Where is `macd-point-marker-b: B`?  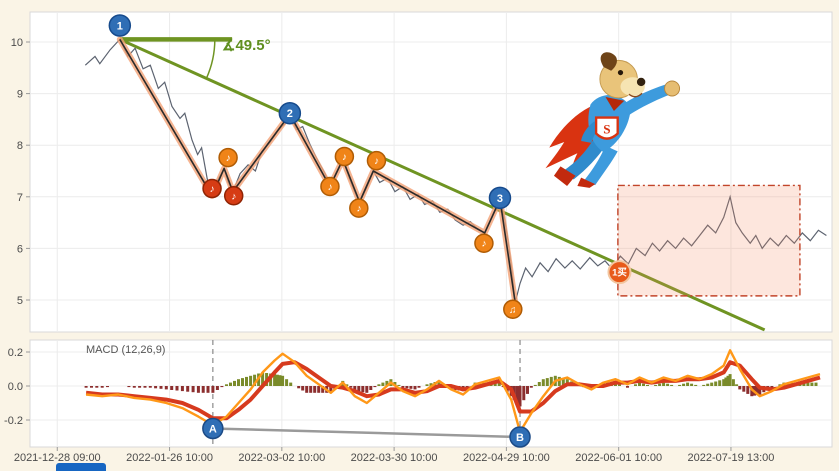
macd-point-marker-b: B is located at coordinates (520, 437).